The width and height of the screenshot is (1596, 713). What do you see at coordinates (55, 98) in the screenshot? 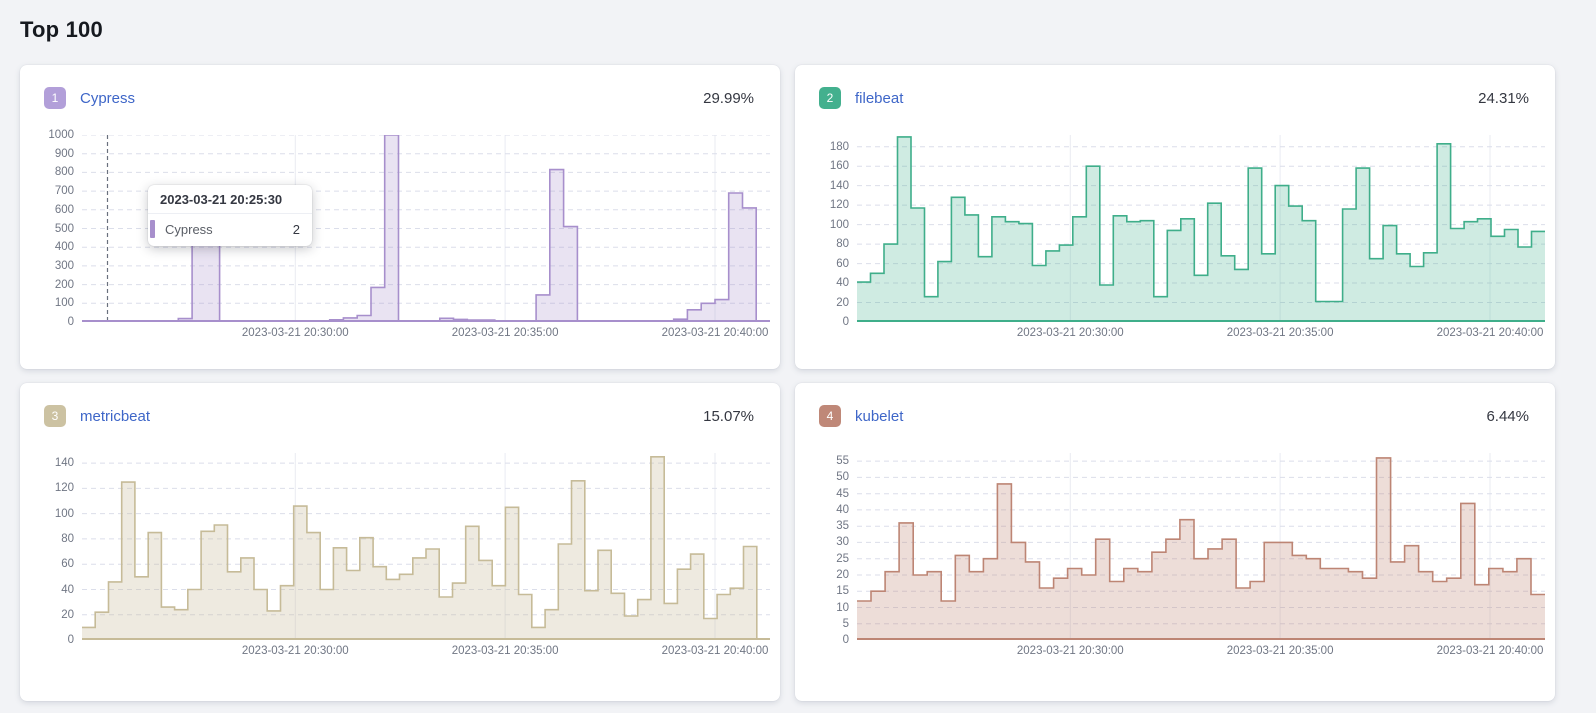
I see `rank-badge: 1` at bounding box center [55, 98].